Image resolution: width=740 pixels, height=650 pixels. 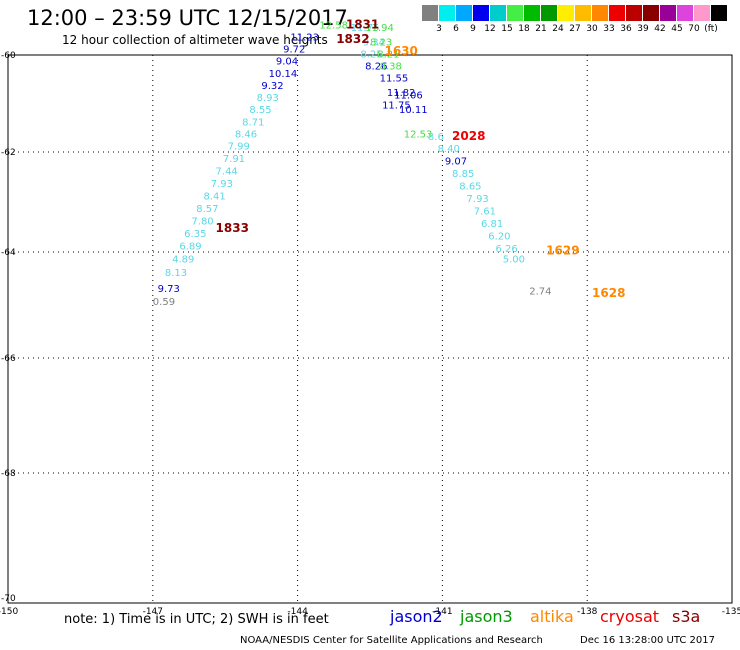 What do you see at coordinates (660, 29) in the screenshot?
I see `colorbar-label: 42` at bounding box center [660, 29].